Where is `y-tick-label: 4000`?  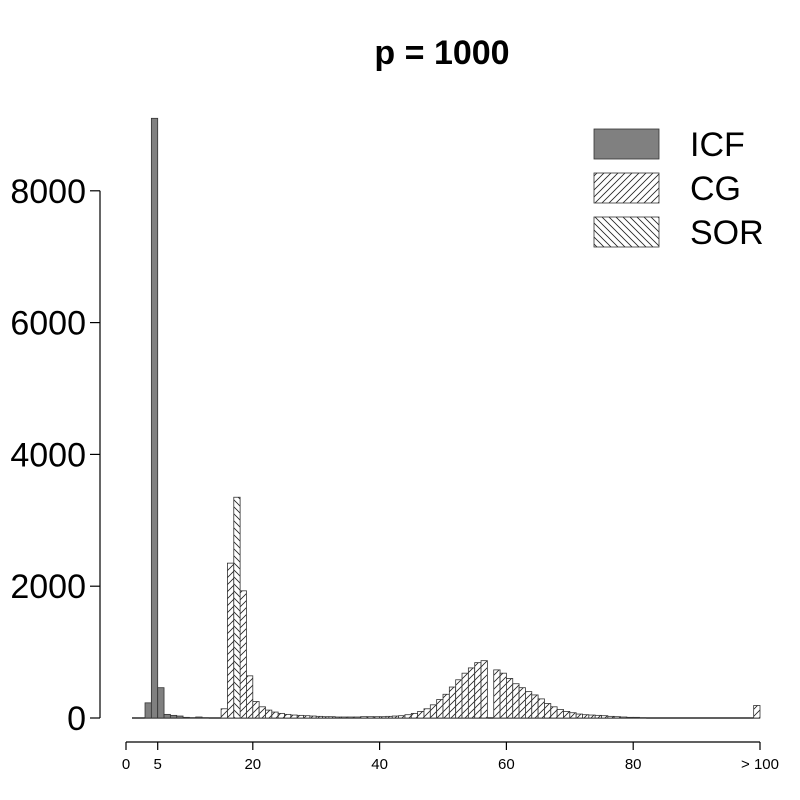 y-tick-label: 4000 is located at coordinates (48, 455).